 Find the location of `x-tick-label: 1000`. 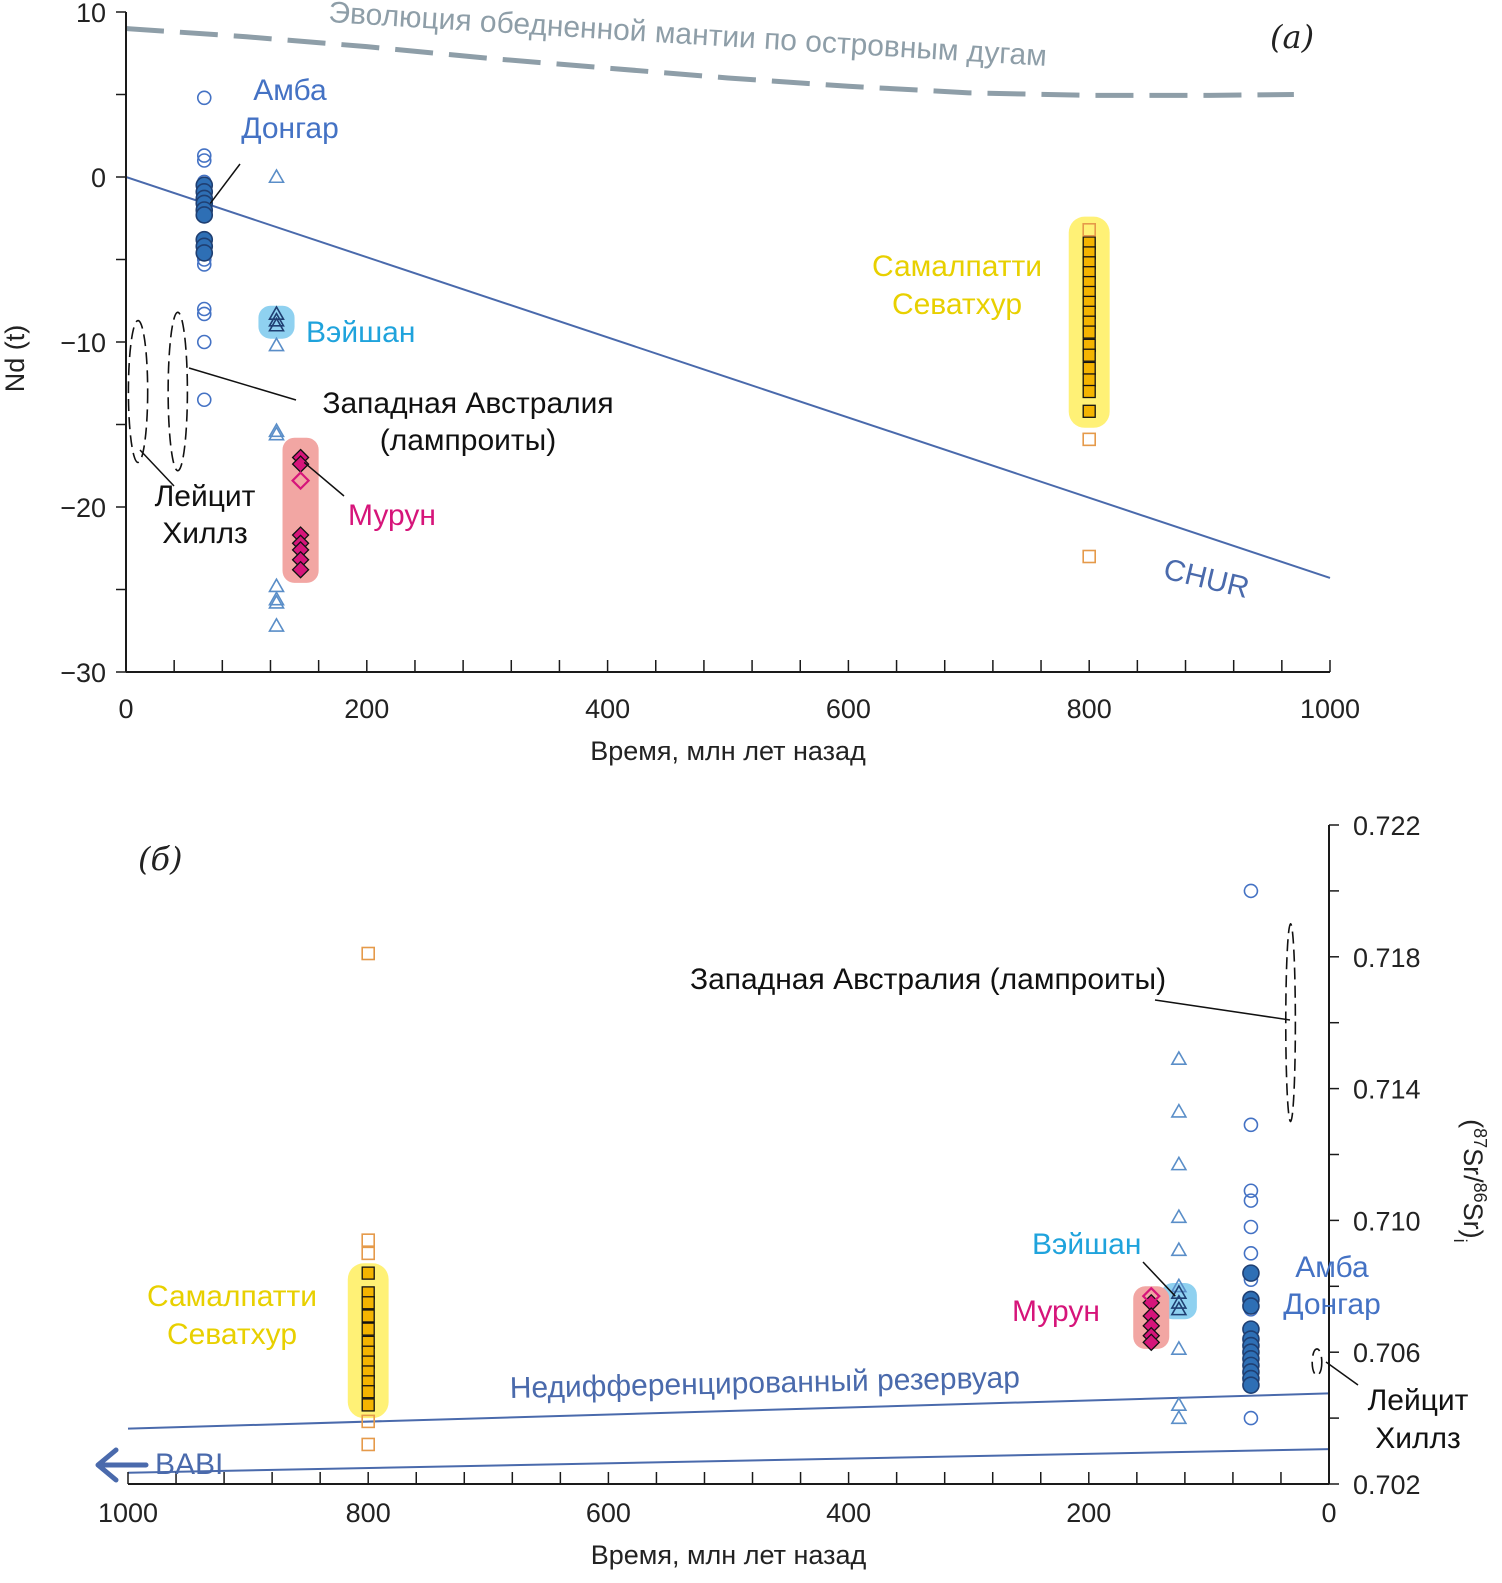

x-tick-label: 1000 is located at coordinates (128, 1513).